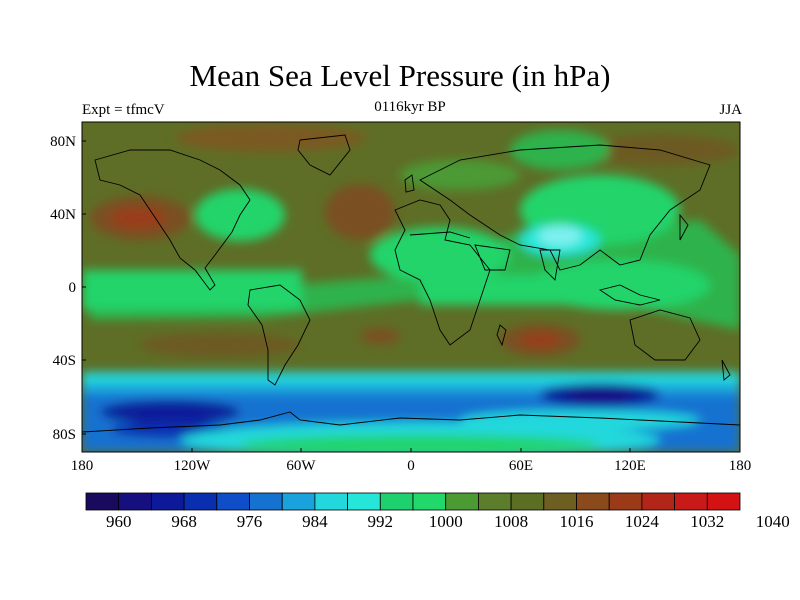 The width and height of the screenshot is (800, 600). What do you see at coordinates (577, 521) in the screenshot?
I see `colorbar-label: 1016` at bounding box center [577, 521].